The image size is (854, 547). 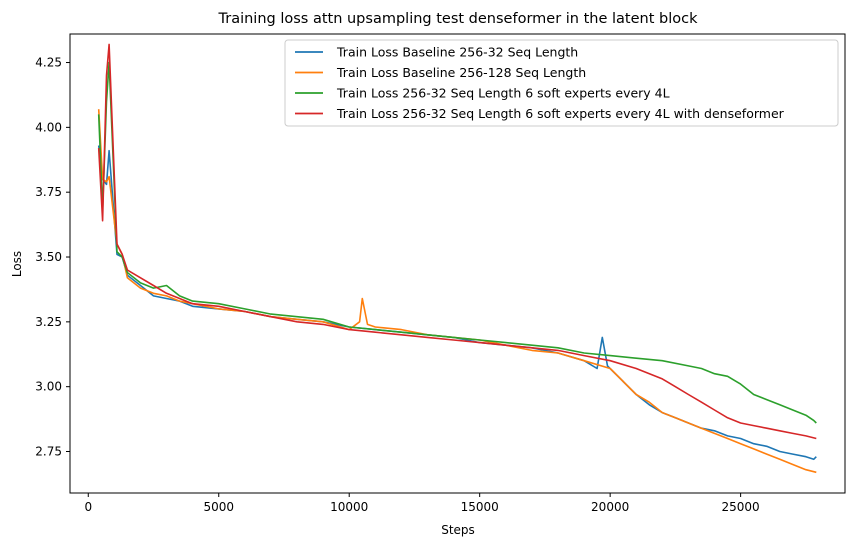 I want to click on y-tick-label: 3.75, so click(x=48, y=192).